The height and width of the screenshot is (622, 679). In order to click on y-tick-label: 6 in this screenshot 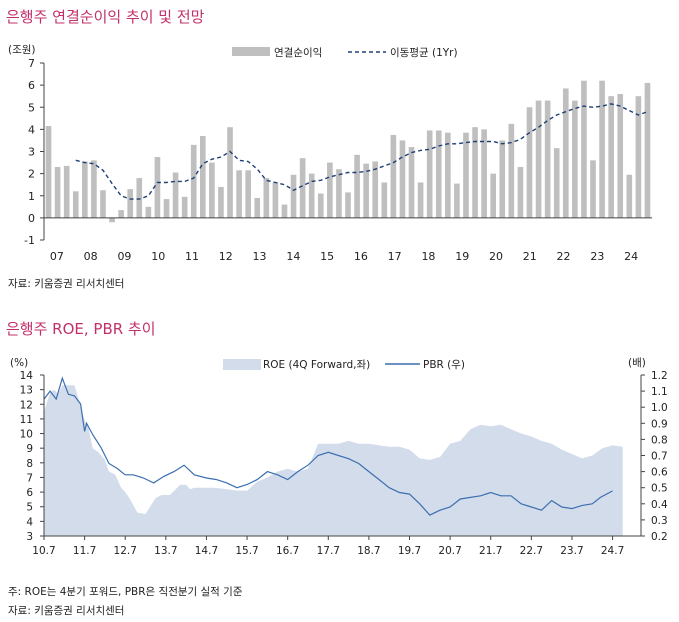, I will do `click(31, 85)`.